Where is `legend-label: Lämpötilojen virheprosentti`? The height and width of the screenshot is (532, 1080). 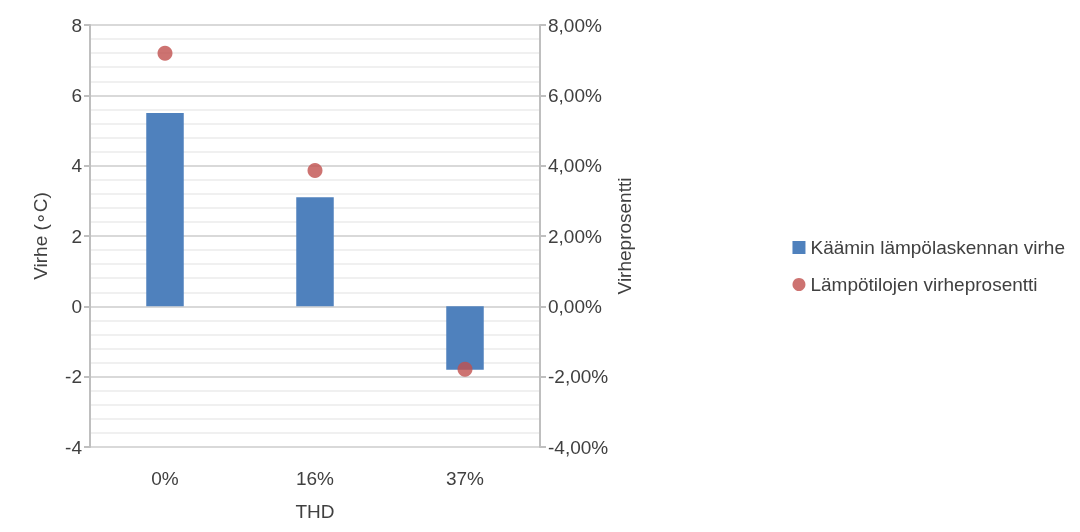 legend-label: Lämpötilojen virheprosentti is located at coordinates (924, 284).